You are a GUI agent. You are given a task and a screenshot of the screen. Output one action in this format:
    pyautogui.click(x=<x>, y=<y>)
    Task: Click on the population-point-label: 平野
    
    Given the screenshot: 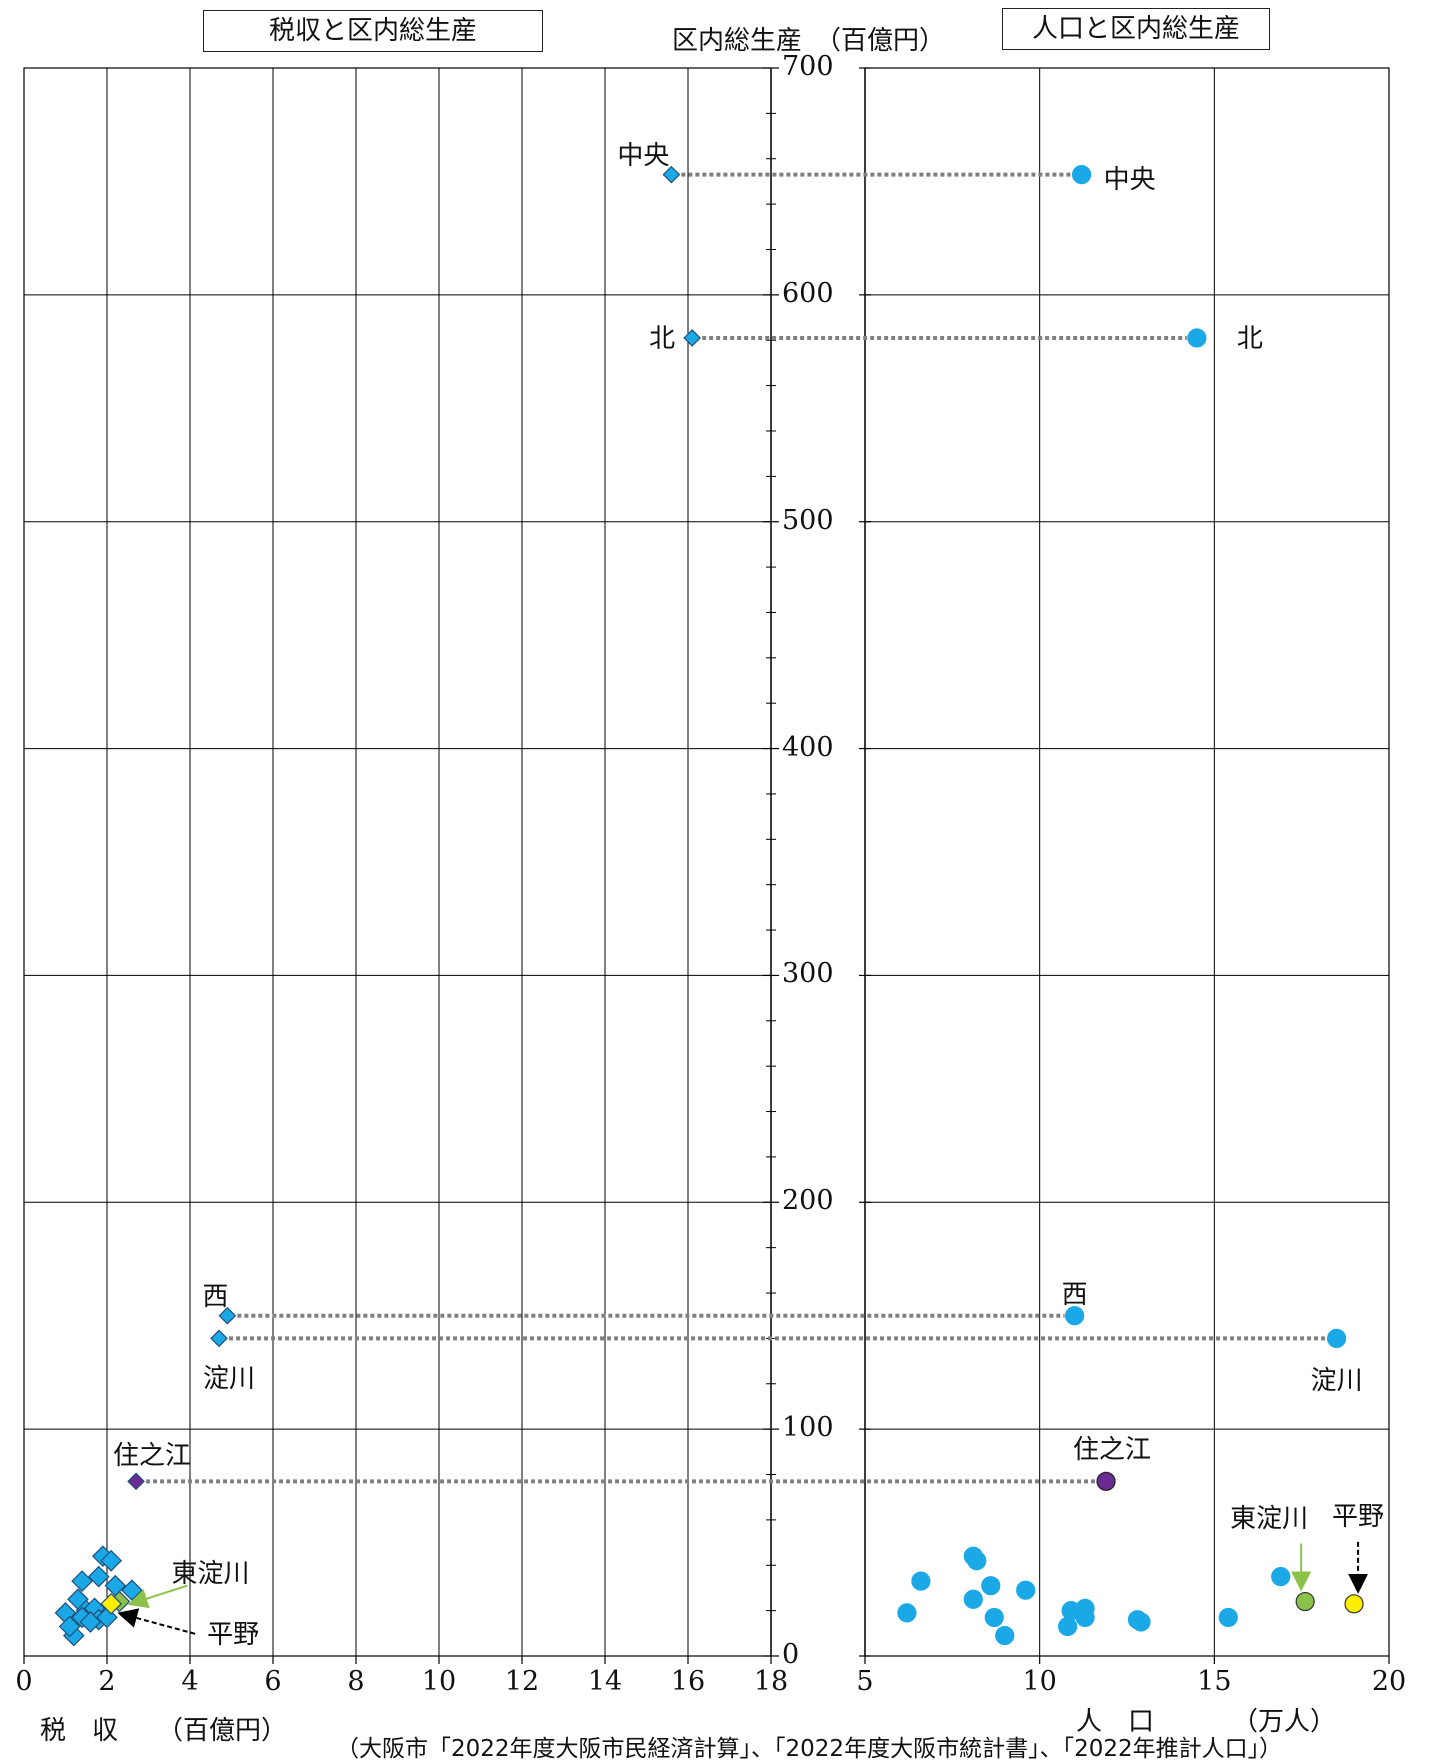 What is the action you would take?
    pyautogui.click(x=1358, y=1516)
    